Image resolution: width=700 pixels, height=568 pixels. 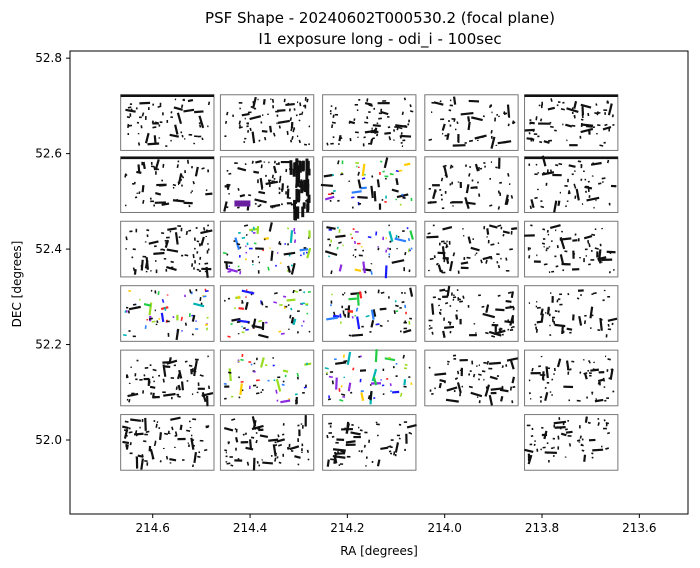 I want to click on y-axis-label: DEC [degrees], so click(x=17, y=284).